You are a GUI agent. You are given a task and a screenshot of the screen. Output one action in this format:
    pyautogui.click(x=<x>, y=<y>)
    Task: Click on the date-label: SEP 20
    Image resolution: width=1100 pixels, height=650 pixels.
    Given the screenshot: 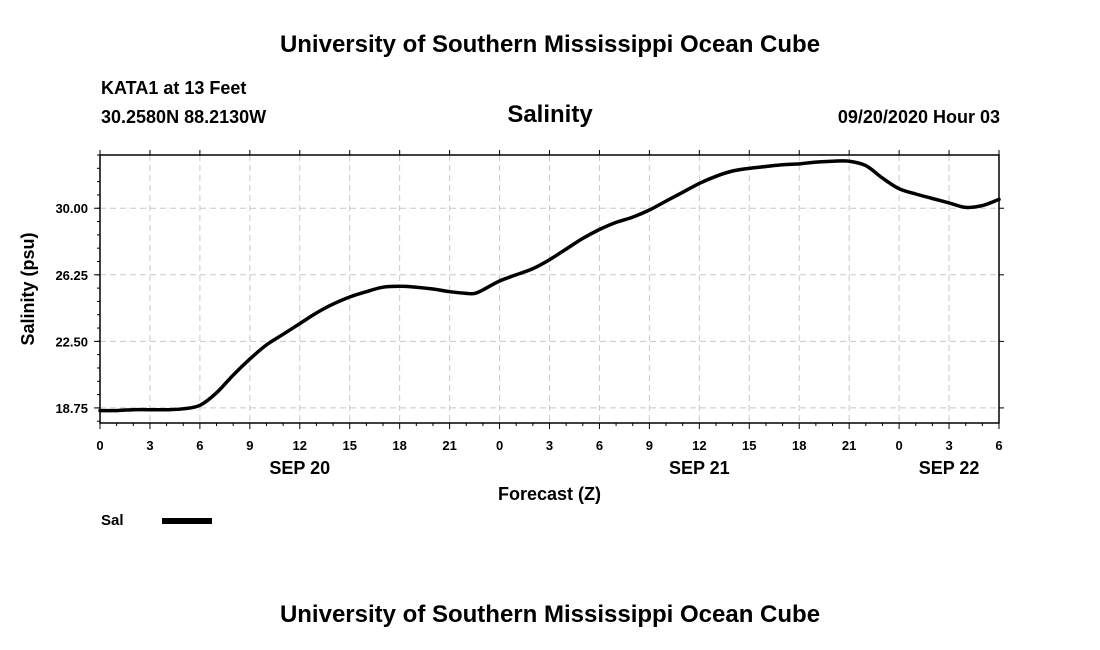 What is the action you would take?
    pyautogui.click(x=299, y=468)
    